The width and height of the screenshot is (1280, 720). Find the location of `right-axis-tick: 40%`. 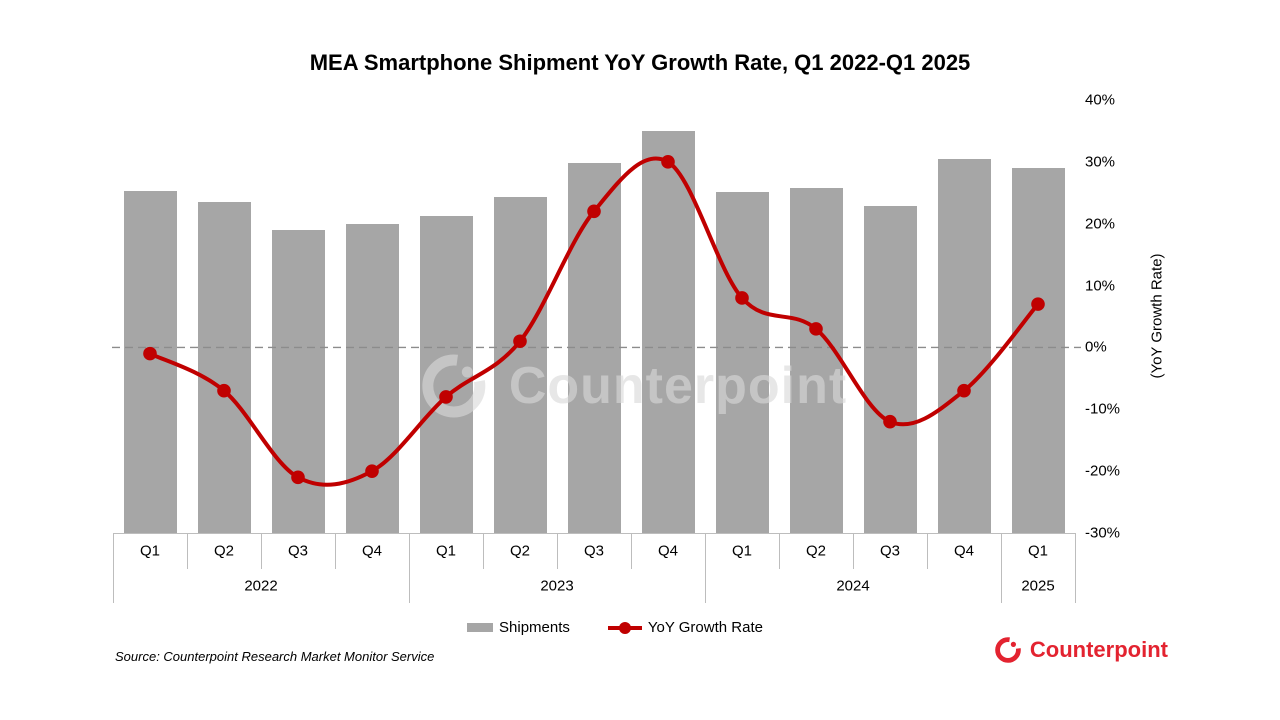

right-axis-tick: 40% is located at coordinates (1100, 100).